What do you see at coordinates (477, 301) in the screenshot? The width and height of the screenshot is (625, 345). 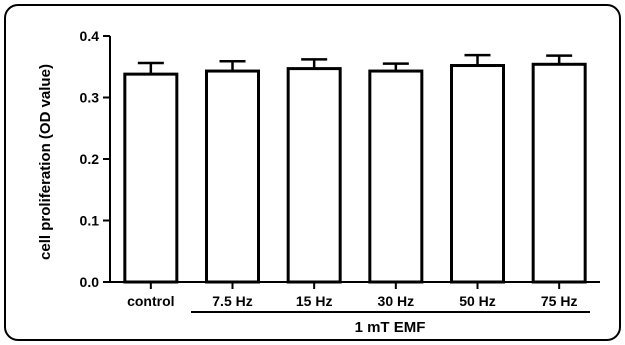 I see `x-tick-label: 50 Hz` at bounding box center [477, 301].